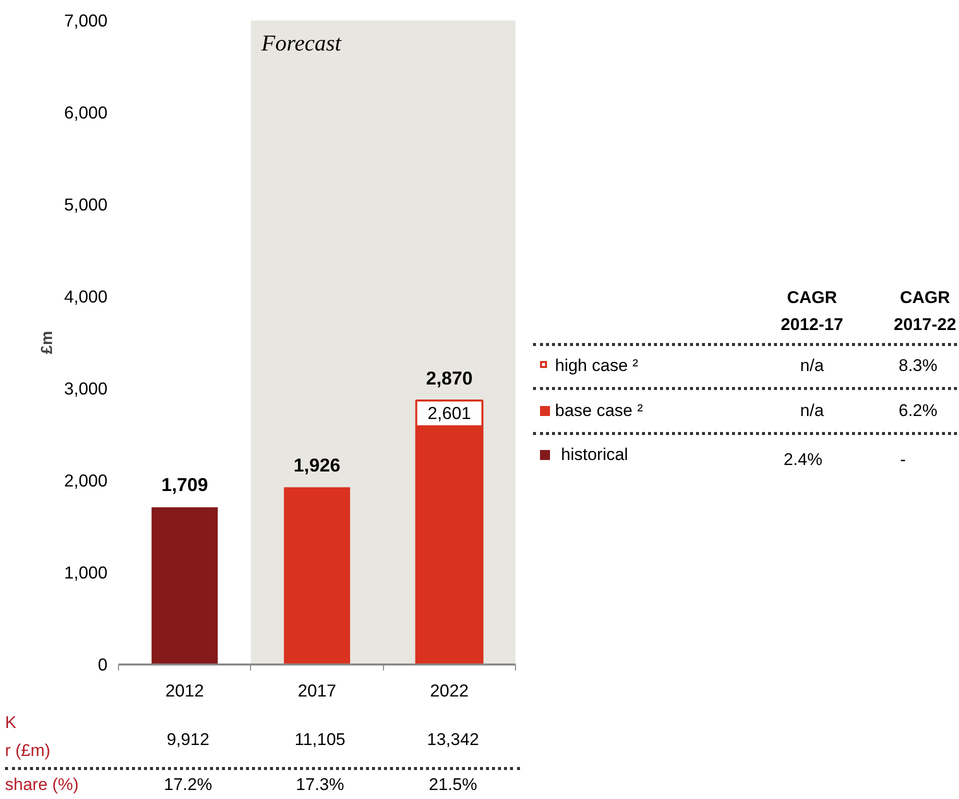  What do you see at coordinates (86, 388) in the screenshot?
I see `y-tick-label: 3,000` at bounding box center [86, 388].